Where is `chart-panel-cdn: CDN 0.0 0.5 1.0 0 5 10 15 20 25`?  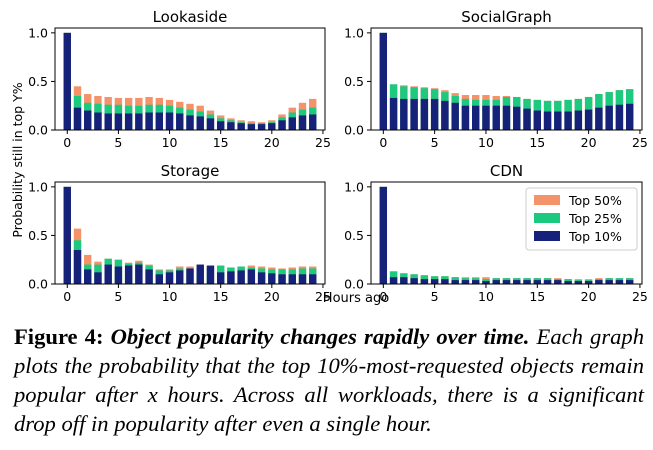 chart-panel-cdn: CDN 0.0 0.5 1.0 0 5 10 15 20 25 is located at coordinates (496, 233).